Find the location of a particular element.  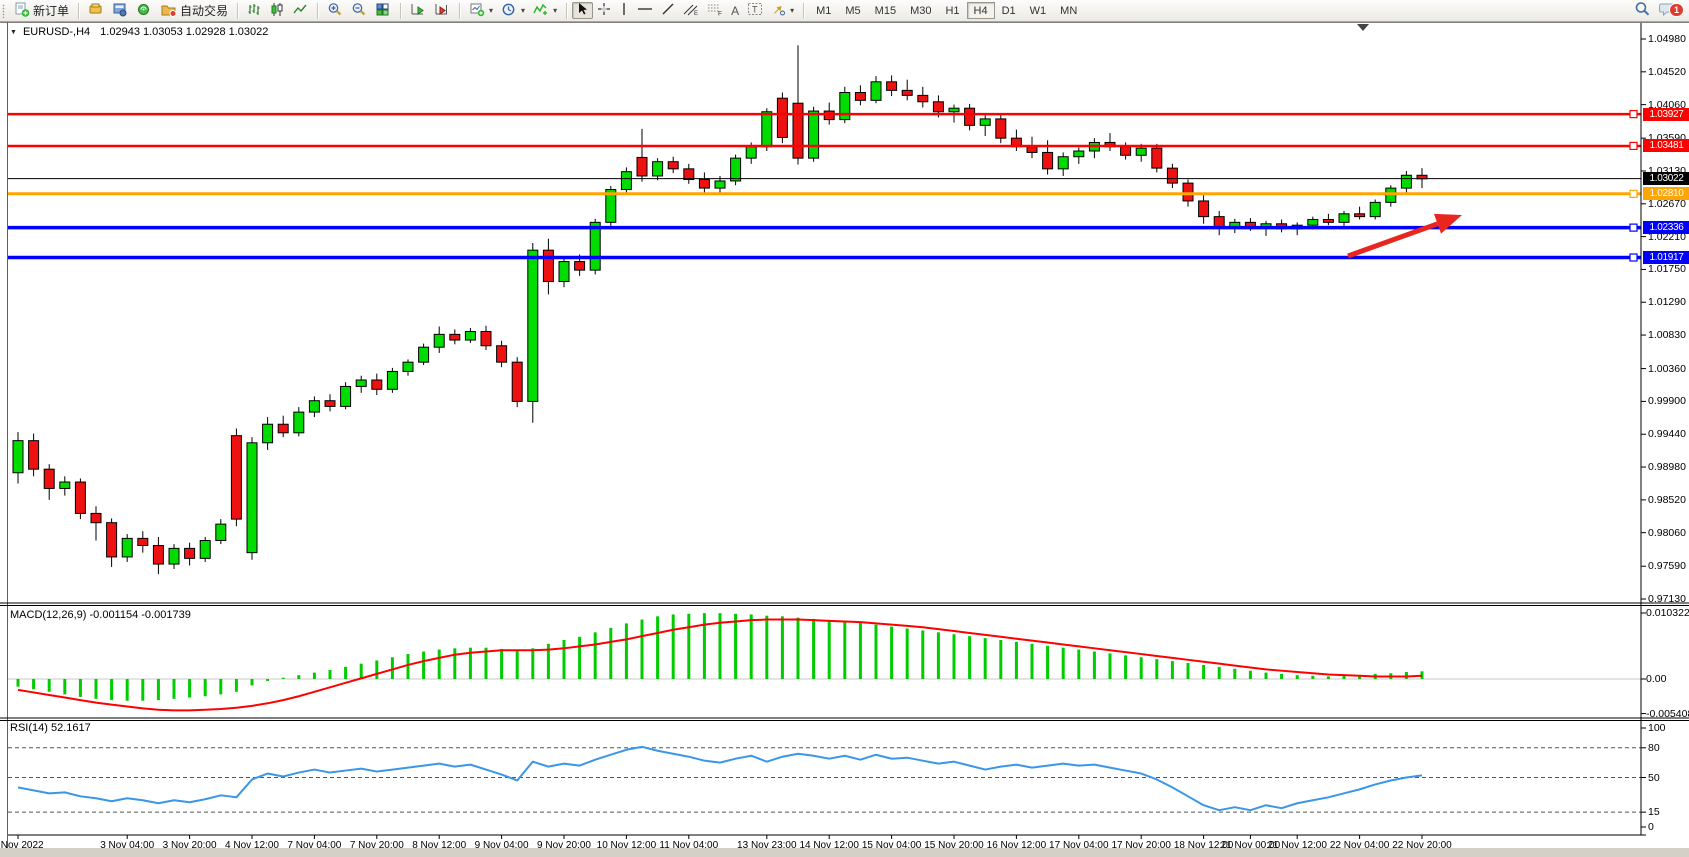

zoom-out-button is located at coordinates (359, 10).